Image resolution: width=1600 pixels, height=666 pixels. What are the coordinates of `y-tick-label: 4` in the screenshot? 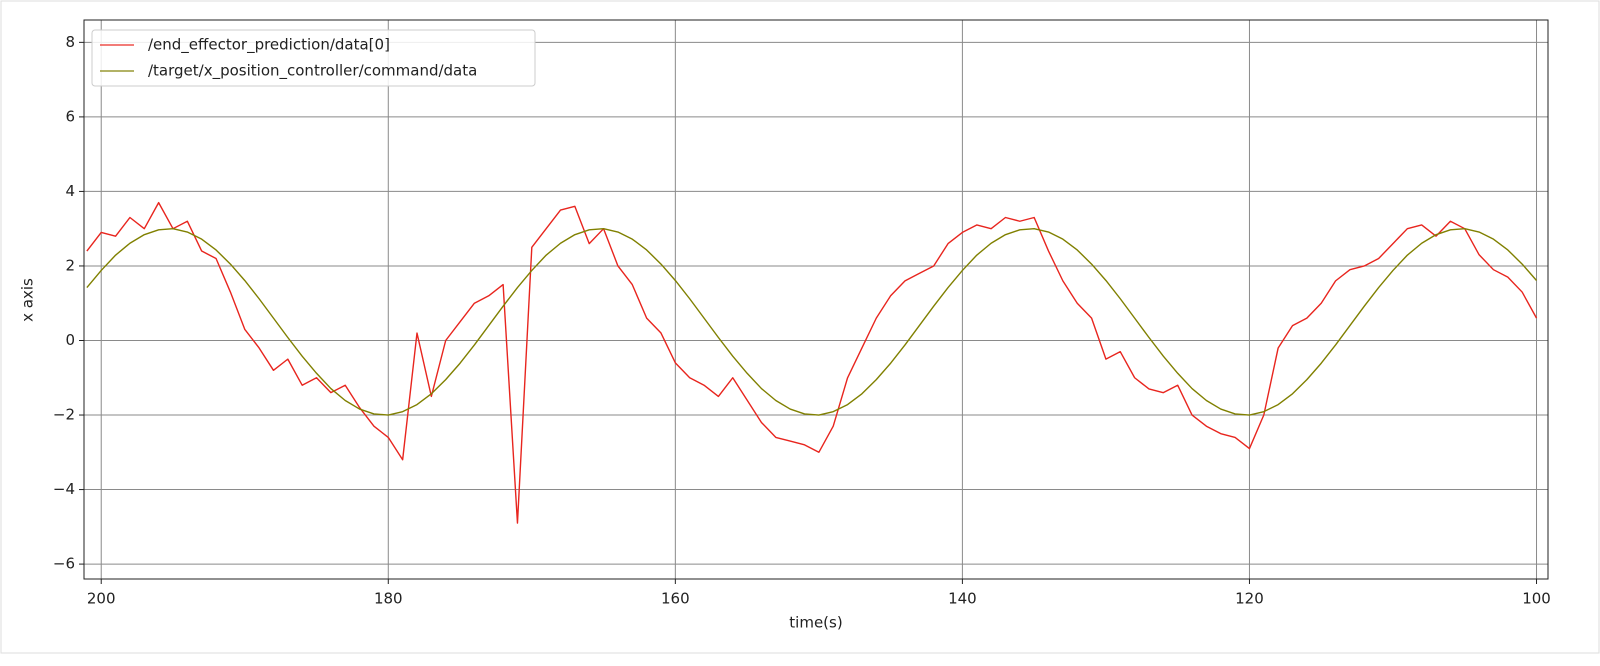 It's located at (70, 191).